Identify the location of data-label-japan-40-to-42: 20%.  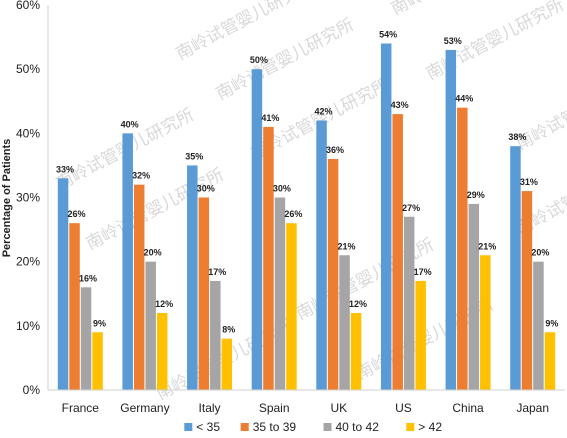
(540, 253).